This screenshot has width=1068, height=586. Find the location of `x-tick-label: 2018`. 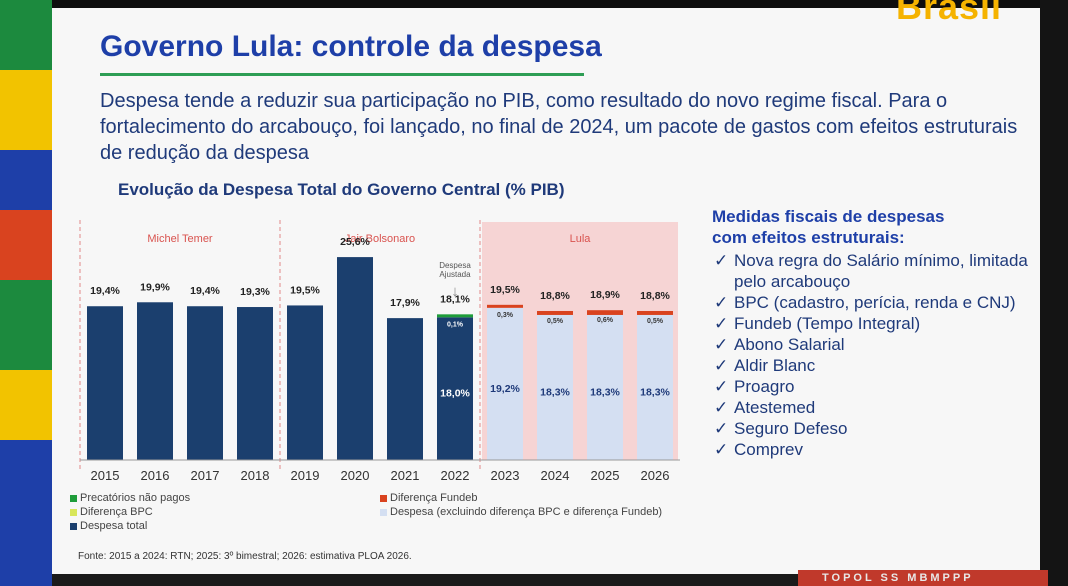

x-tick-label: 2018 is located at coordinates (255, 475).